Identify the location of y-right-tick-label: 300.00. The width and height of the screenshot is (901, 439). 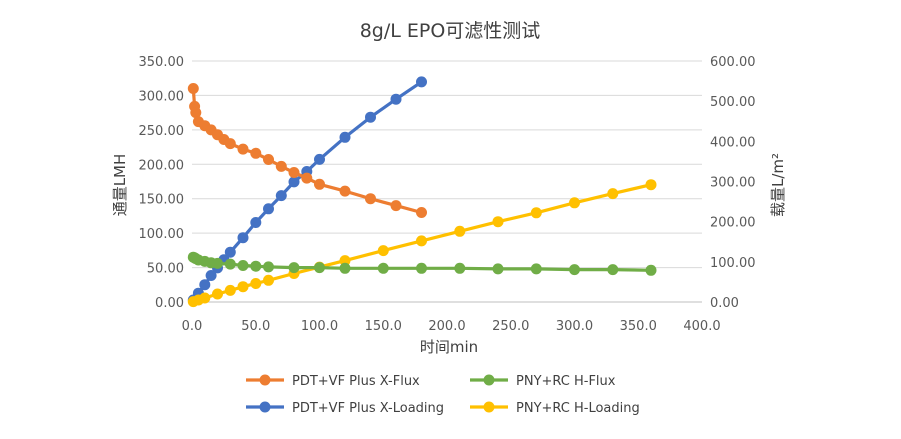
(733, 183).